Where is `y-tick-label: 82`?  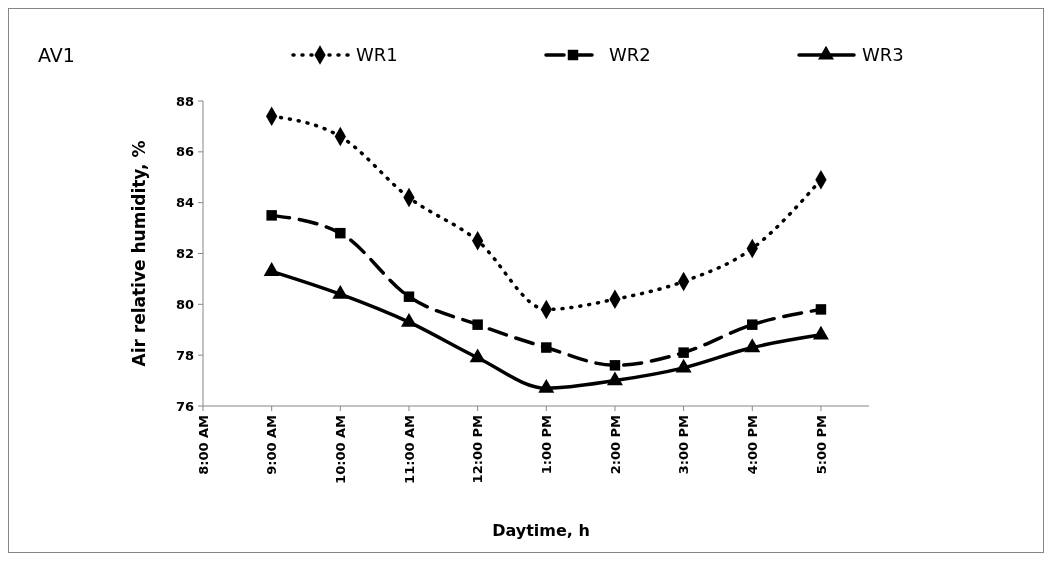
y-tick-label: 82 is located at coordinates (184, 254).